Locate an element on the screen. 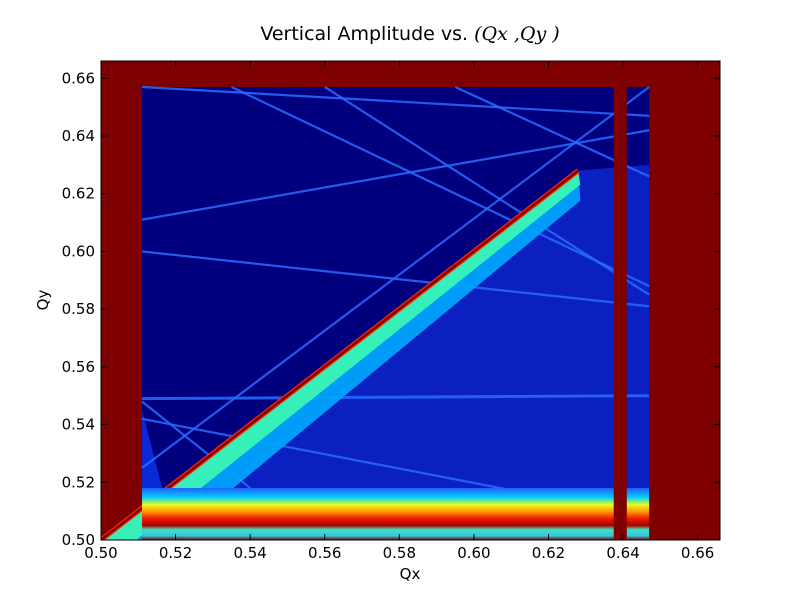  y-axis-label: Qy is located at coordinates (43, 300).